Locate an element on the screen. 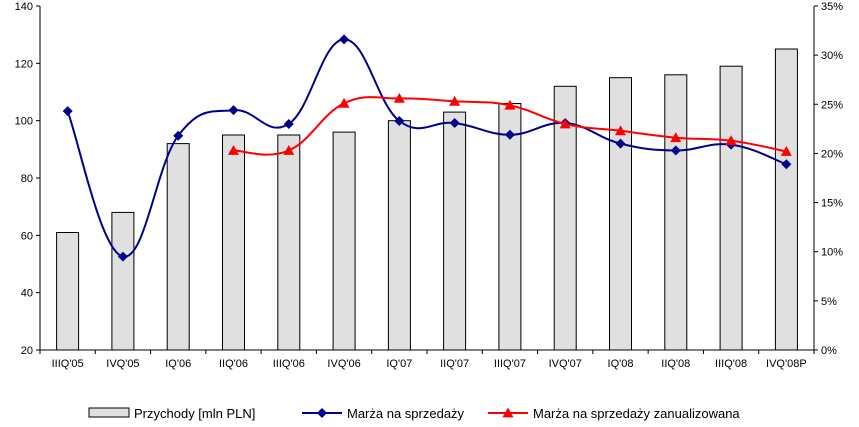 The height and width of the screenshot is (427, 859). bar-IVQ'08P is located at coordinates (786, 199).